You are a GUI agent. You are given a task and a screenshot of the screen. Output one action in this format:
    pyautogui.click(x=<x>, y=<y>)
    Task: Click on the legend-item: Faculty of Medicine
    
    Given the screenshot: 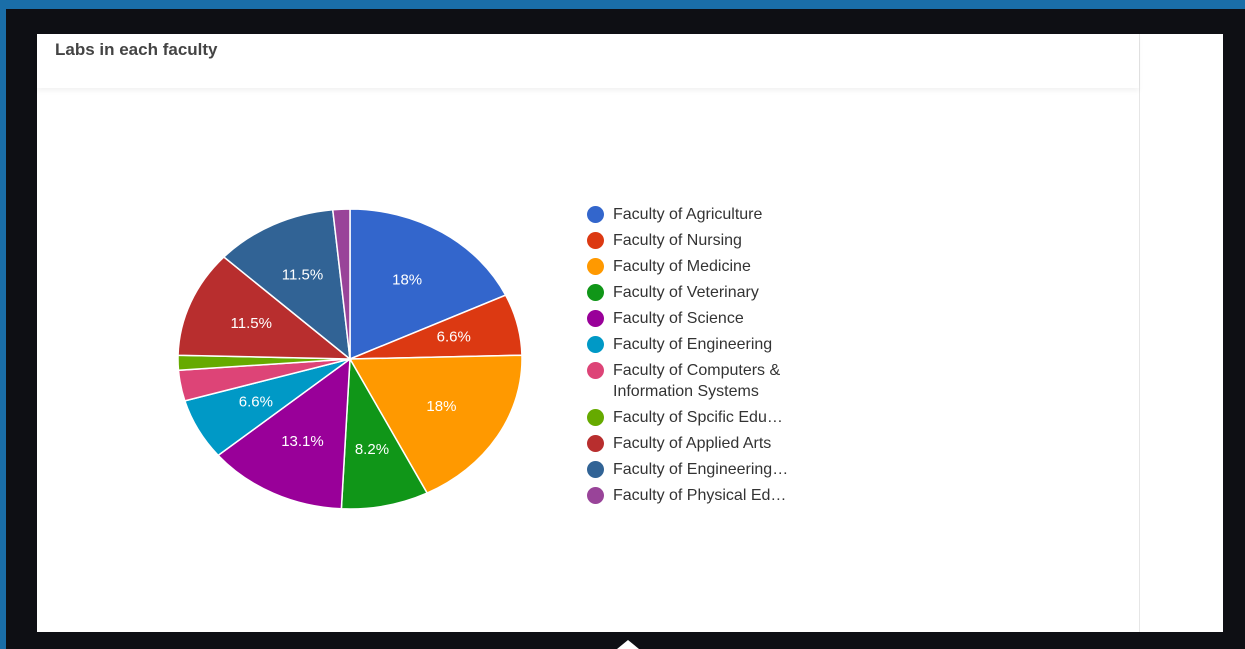 What is the action you would take?
    pyautogui.click(x=702, y=266)
    